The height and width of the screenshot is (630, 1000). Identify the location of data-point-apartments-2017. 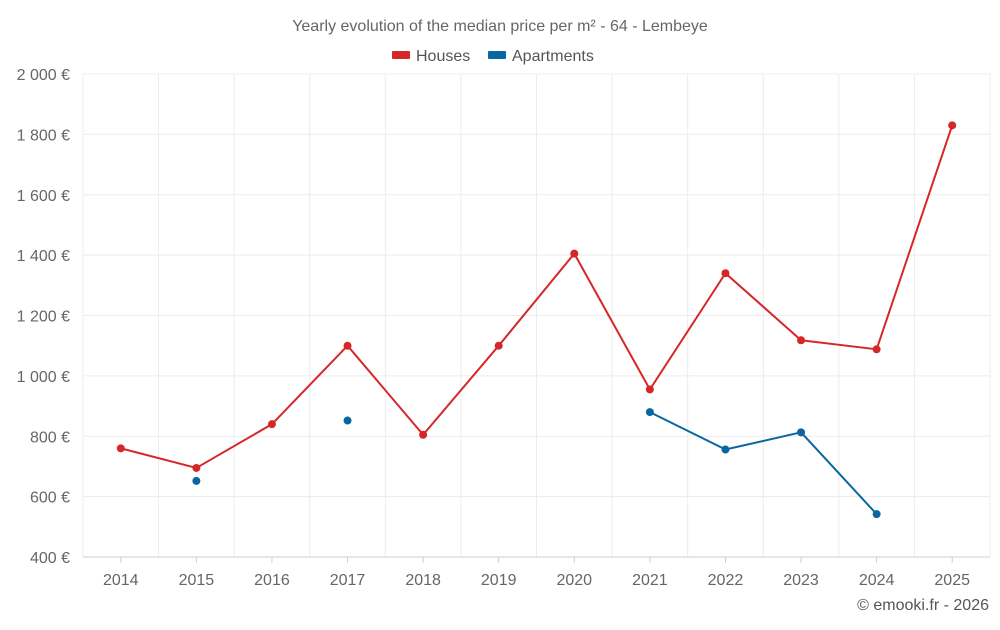
(347, 420).